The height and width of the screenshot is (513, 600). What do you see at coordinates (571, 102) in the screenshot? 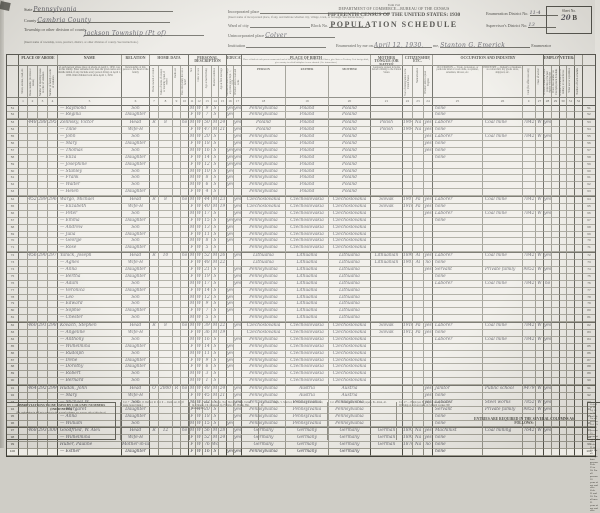
I see `column-number-31: 31` at bounding box center [571, 102].